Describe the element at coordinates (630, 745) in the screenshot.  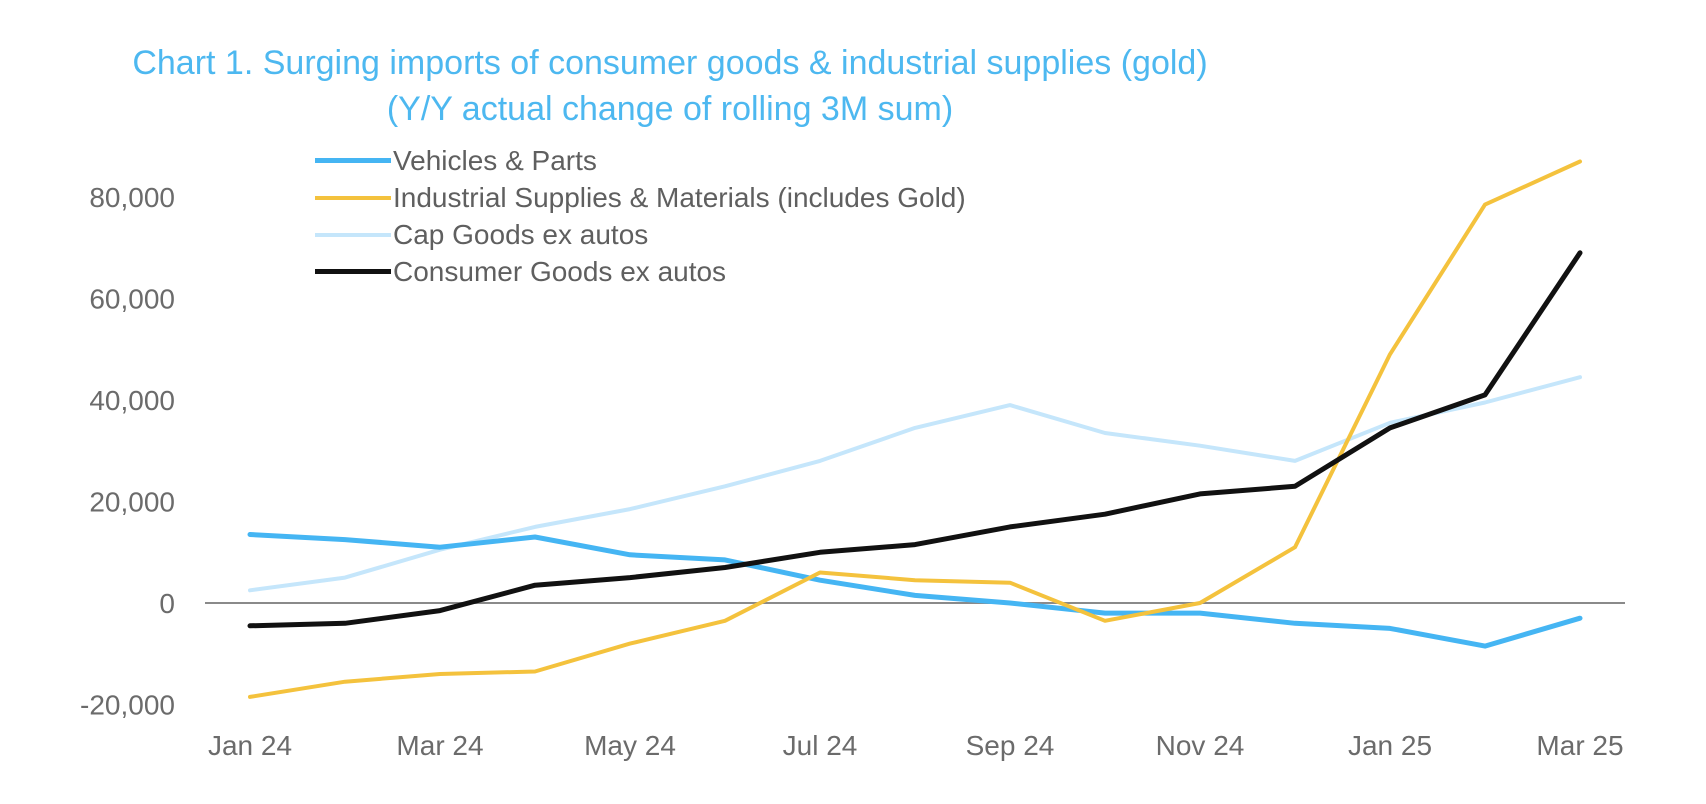
I see `x-tick-label: May 24` at that location.